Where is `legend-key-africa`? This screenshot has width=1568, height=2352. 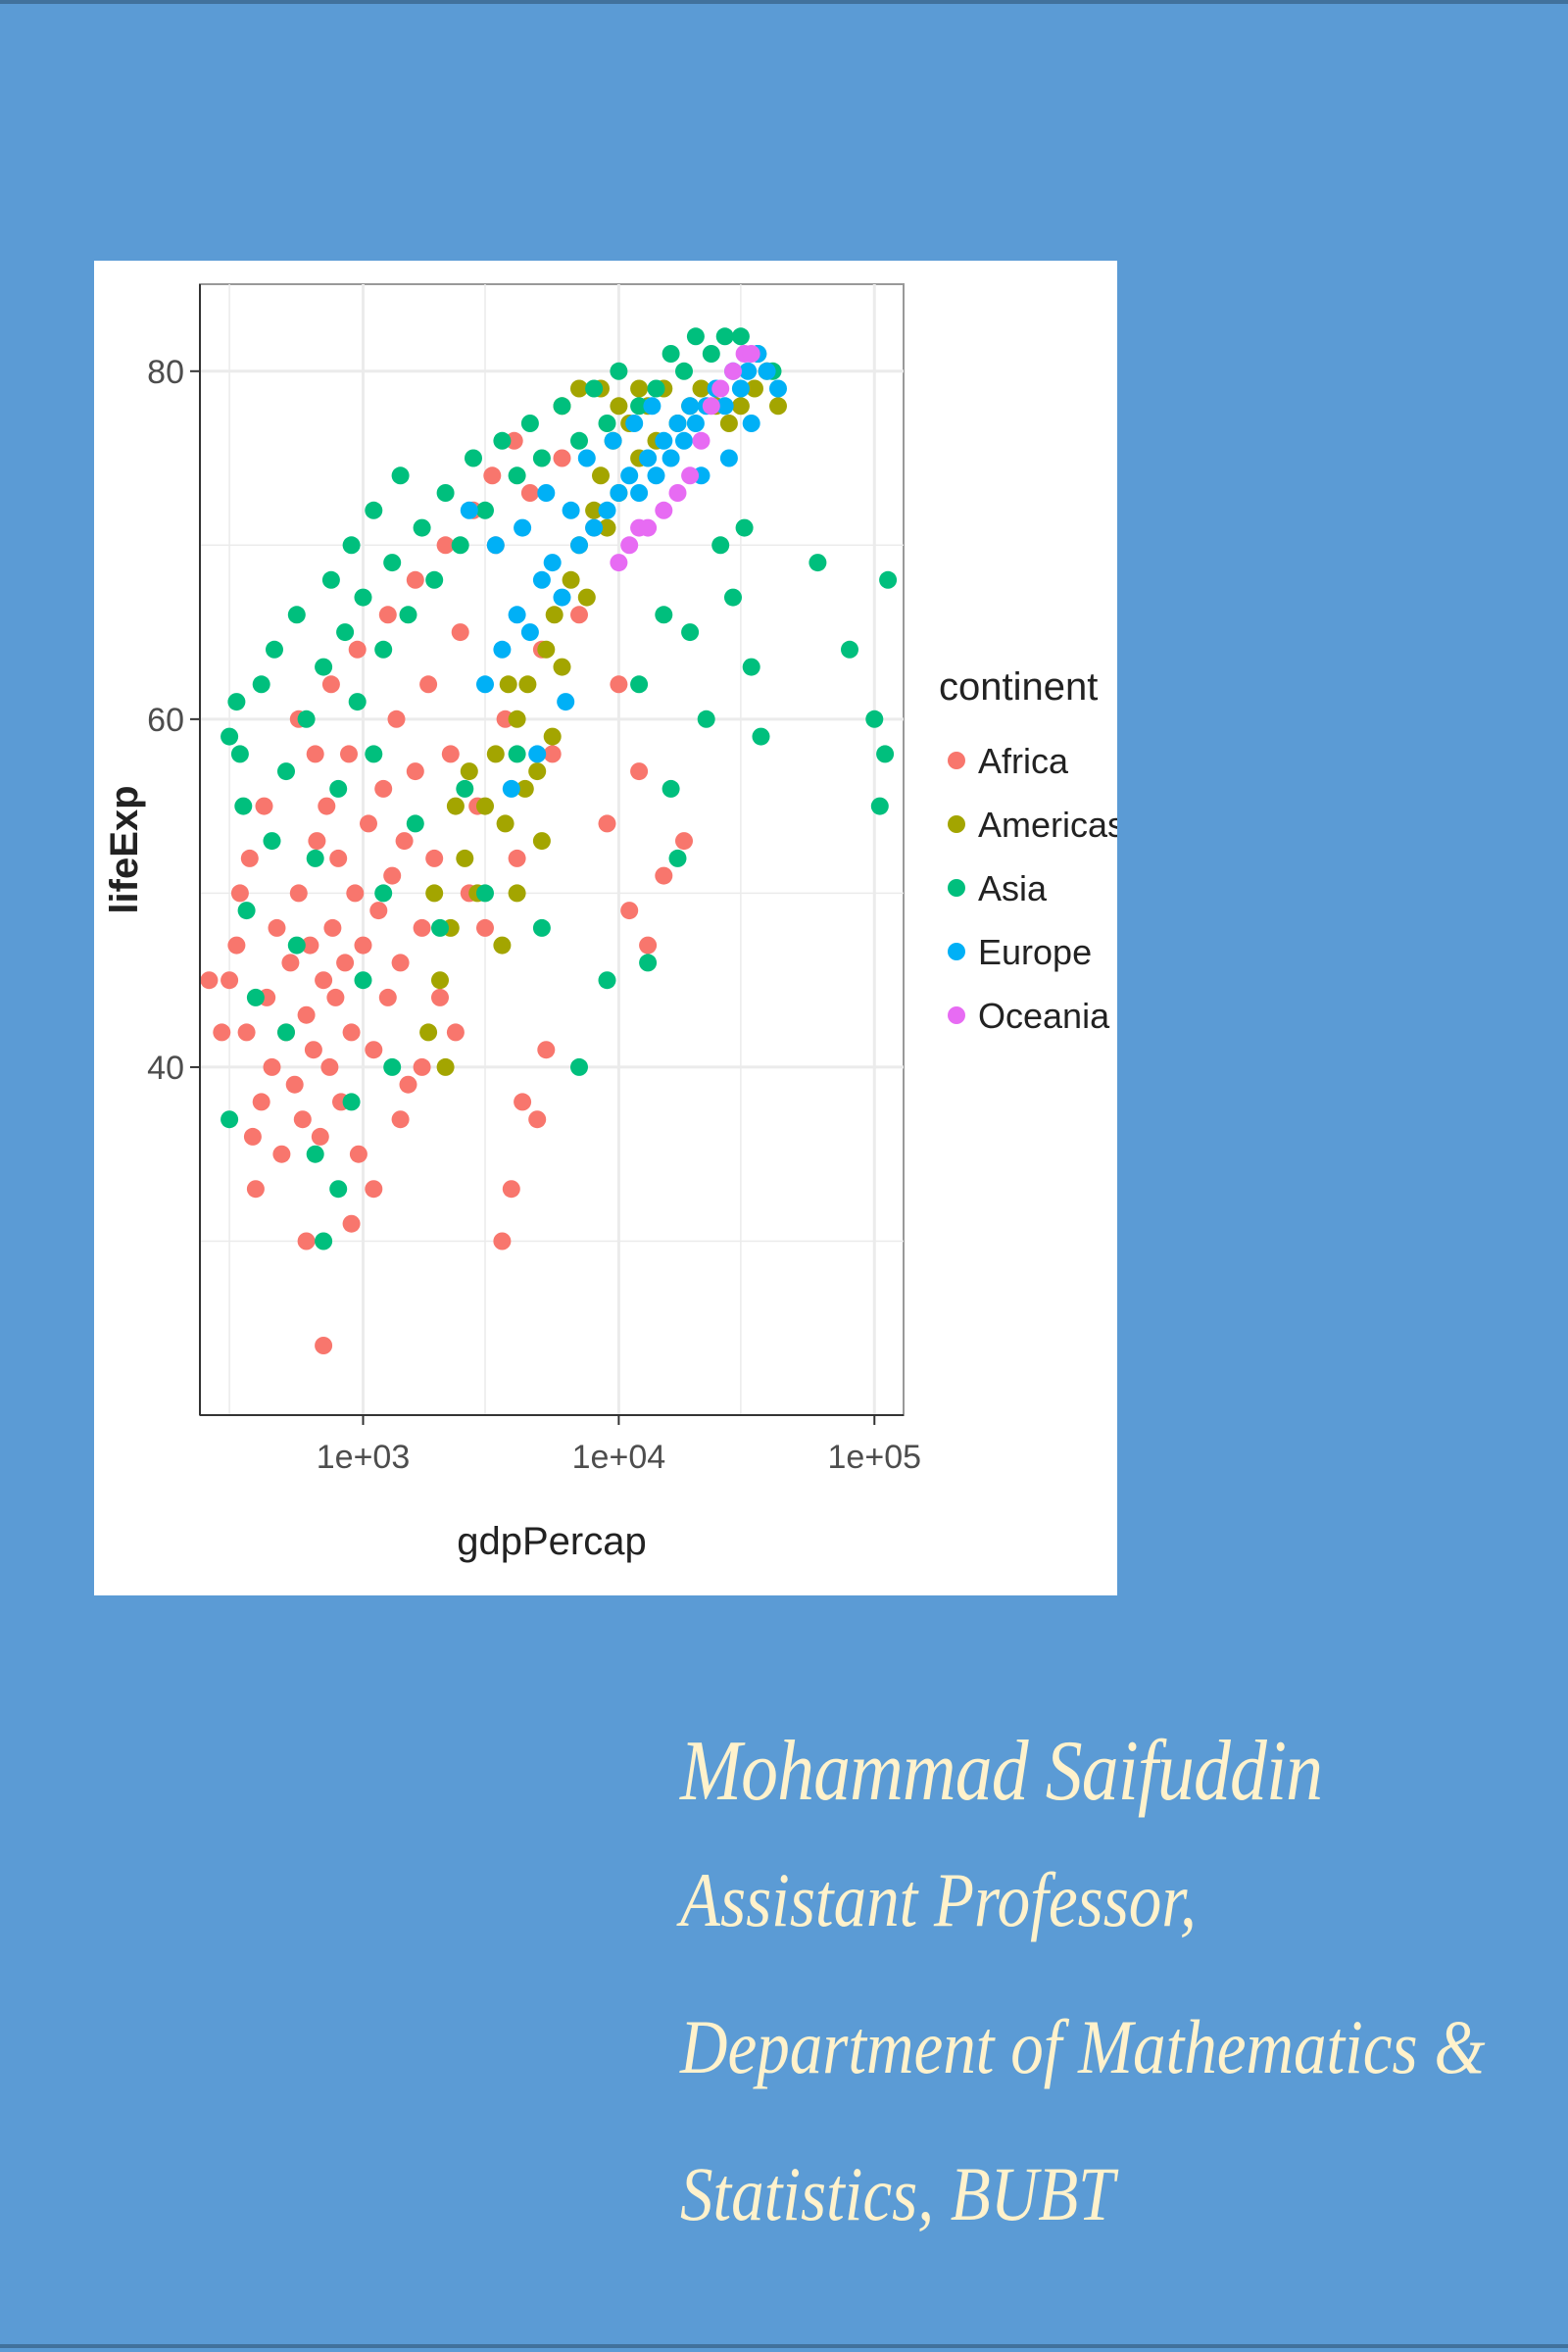 legend-key-africa is located at coordinates (956, 760).